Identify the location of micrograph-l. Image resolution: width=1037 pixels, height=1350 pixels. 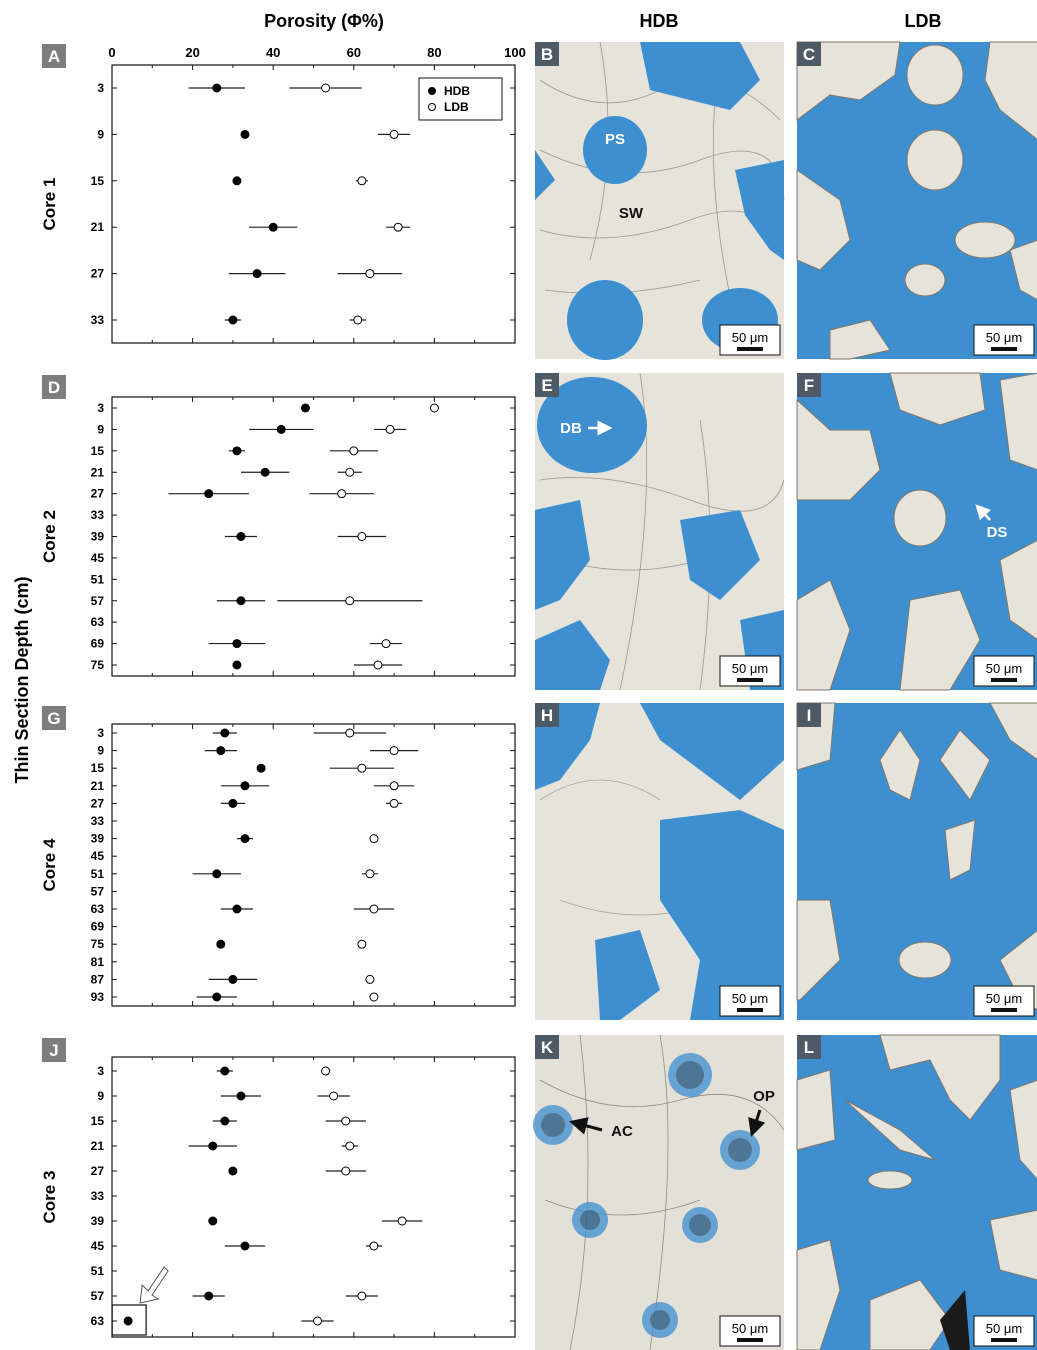
(916, 1192).